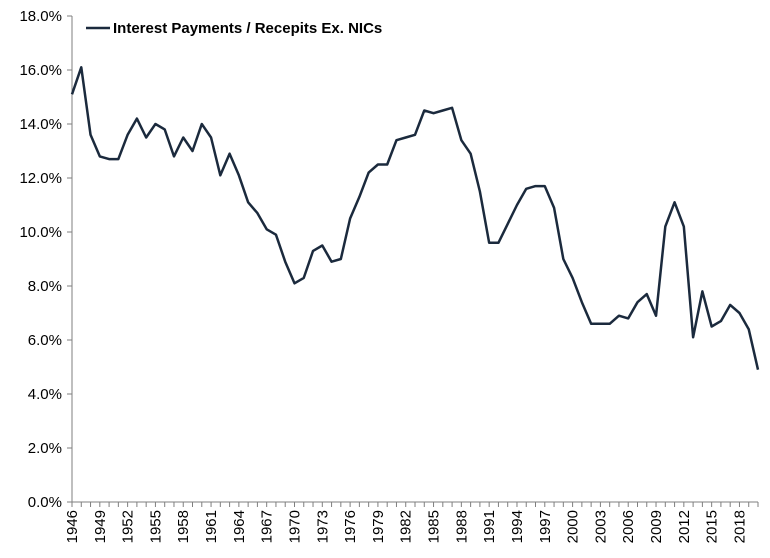 The height and width of the screenshot is (558, 770). Describe the element at coordinates (40, 16) in the screenshot. I see `y-tick-label: 18.0%` at that location.